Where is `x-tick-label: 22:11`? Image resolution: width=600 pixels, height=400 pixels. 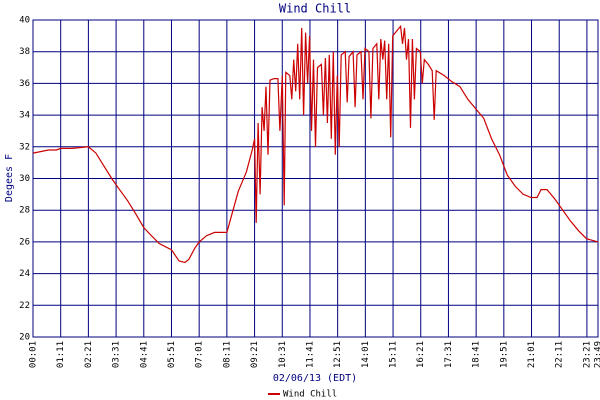
x-tick-label: 22:11 is located at coordinates (560, 354).